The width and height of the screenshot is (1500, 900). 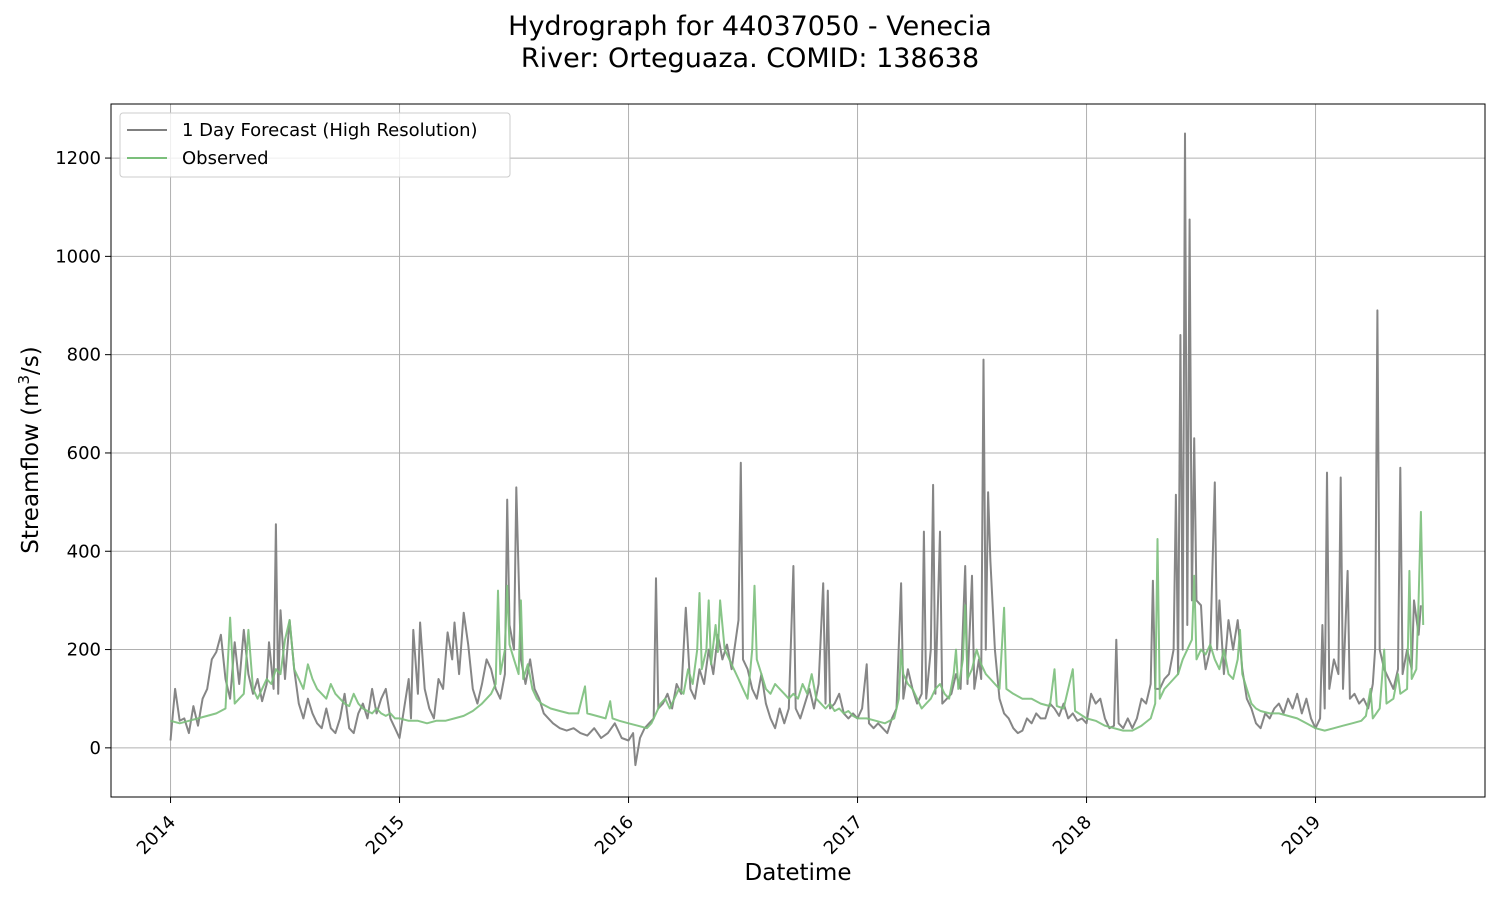 What do you see at coordinates (614, 835) in the screenshot?
I see `x-tick-label: 2016` at bounding box center [614, 835].